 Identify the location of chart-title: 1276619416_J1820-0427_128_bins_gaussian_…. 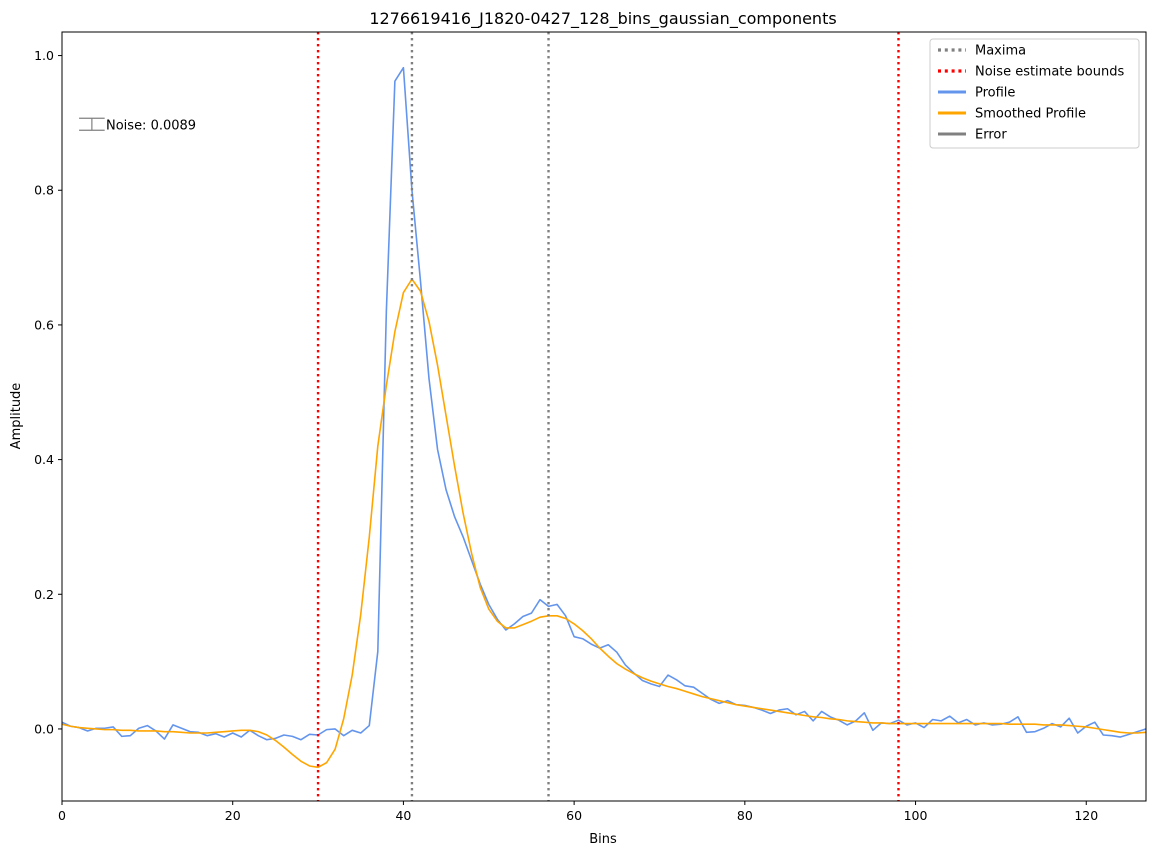
(602, 19).